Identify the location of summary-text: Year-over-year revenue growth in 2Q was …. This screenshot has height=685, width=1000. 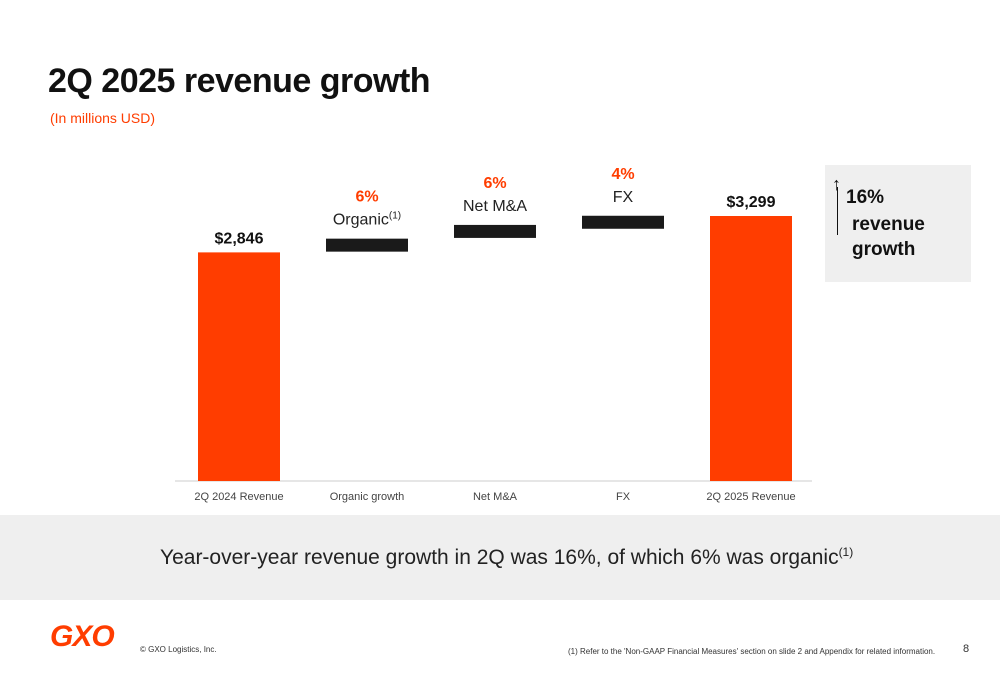
(499, 557).